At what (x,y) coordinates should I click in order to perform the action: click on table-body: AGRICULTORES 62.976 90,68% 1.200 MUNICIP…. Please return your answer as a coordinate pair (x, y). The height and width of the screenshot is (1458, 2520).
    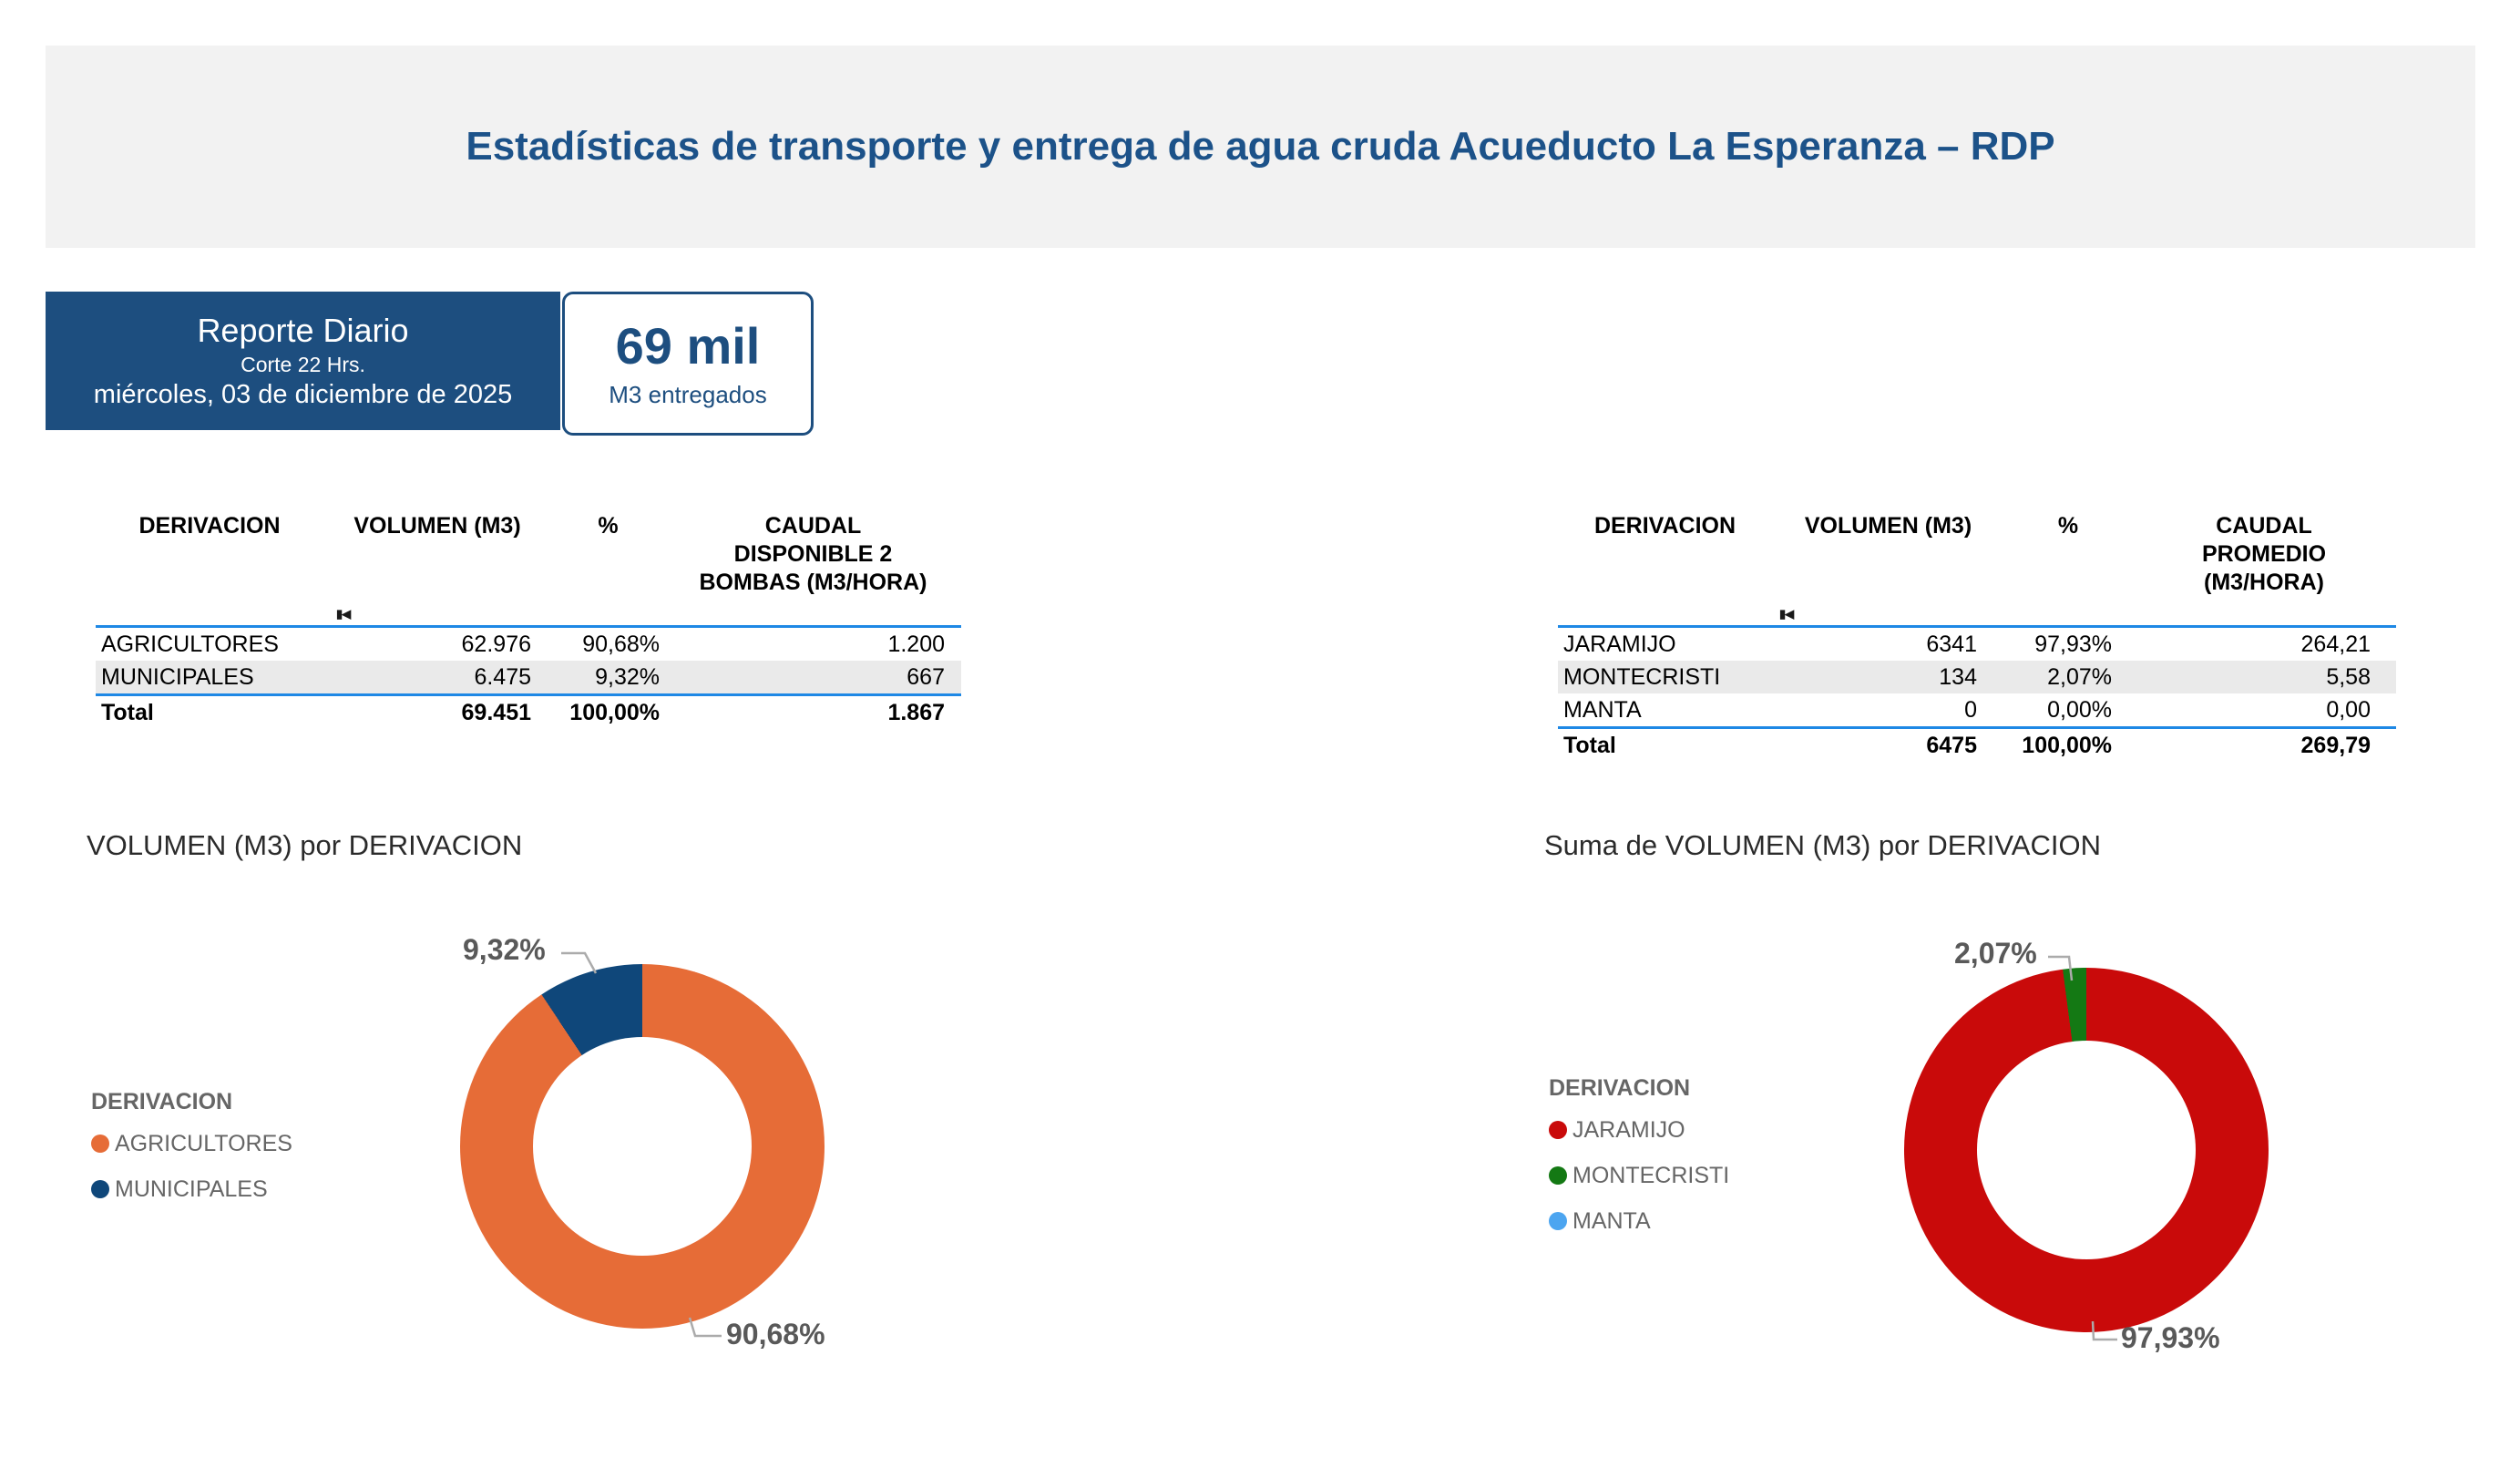
    Looking at the image, I should click on (528, 677).